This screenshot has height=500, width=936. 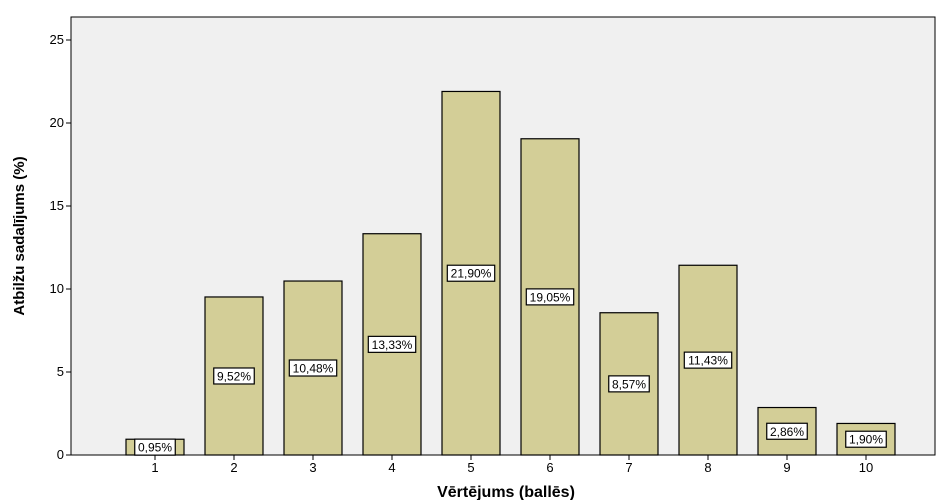 I want to click on data-label: 9,52%, so click(x=234, y=376).